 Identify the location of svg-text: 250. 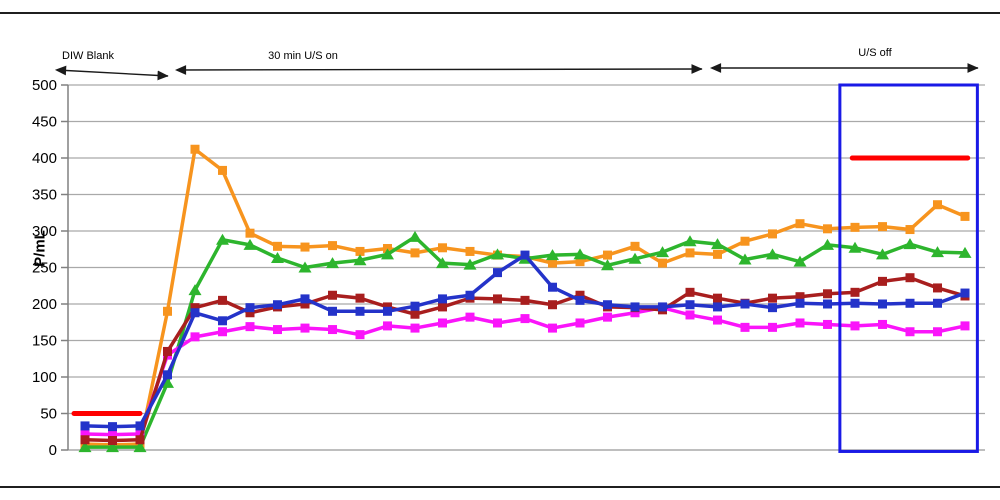
(44, 268).